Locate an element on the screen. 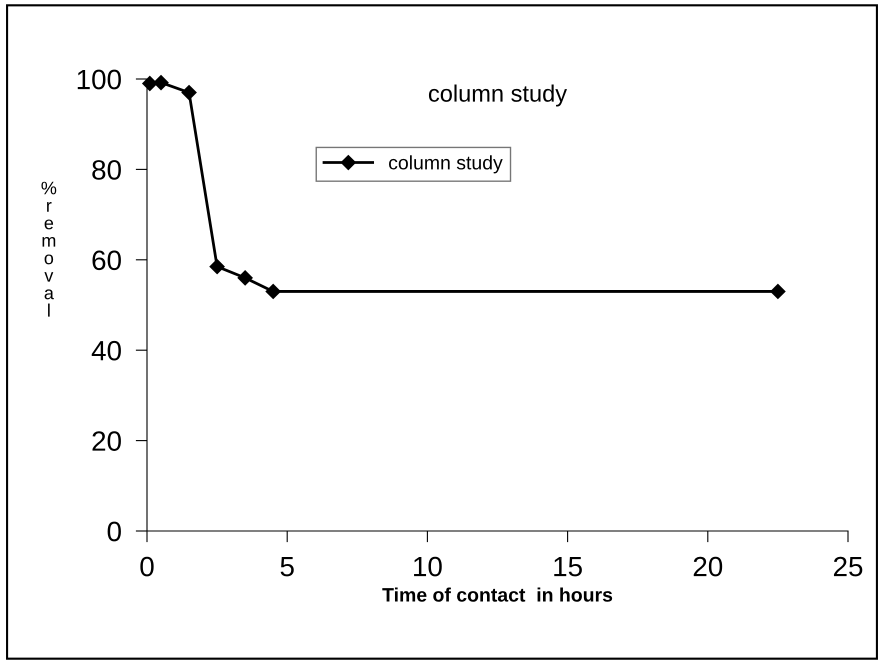 The image size is (884, 664). x-tick-label: 15 is located at coordinates (568, 566).